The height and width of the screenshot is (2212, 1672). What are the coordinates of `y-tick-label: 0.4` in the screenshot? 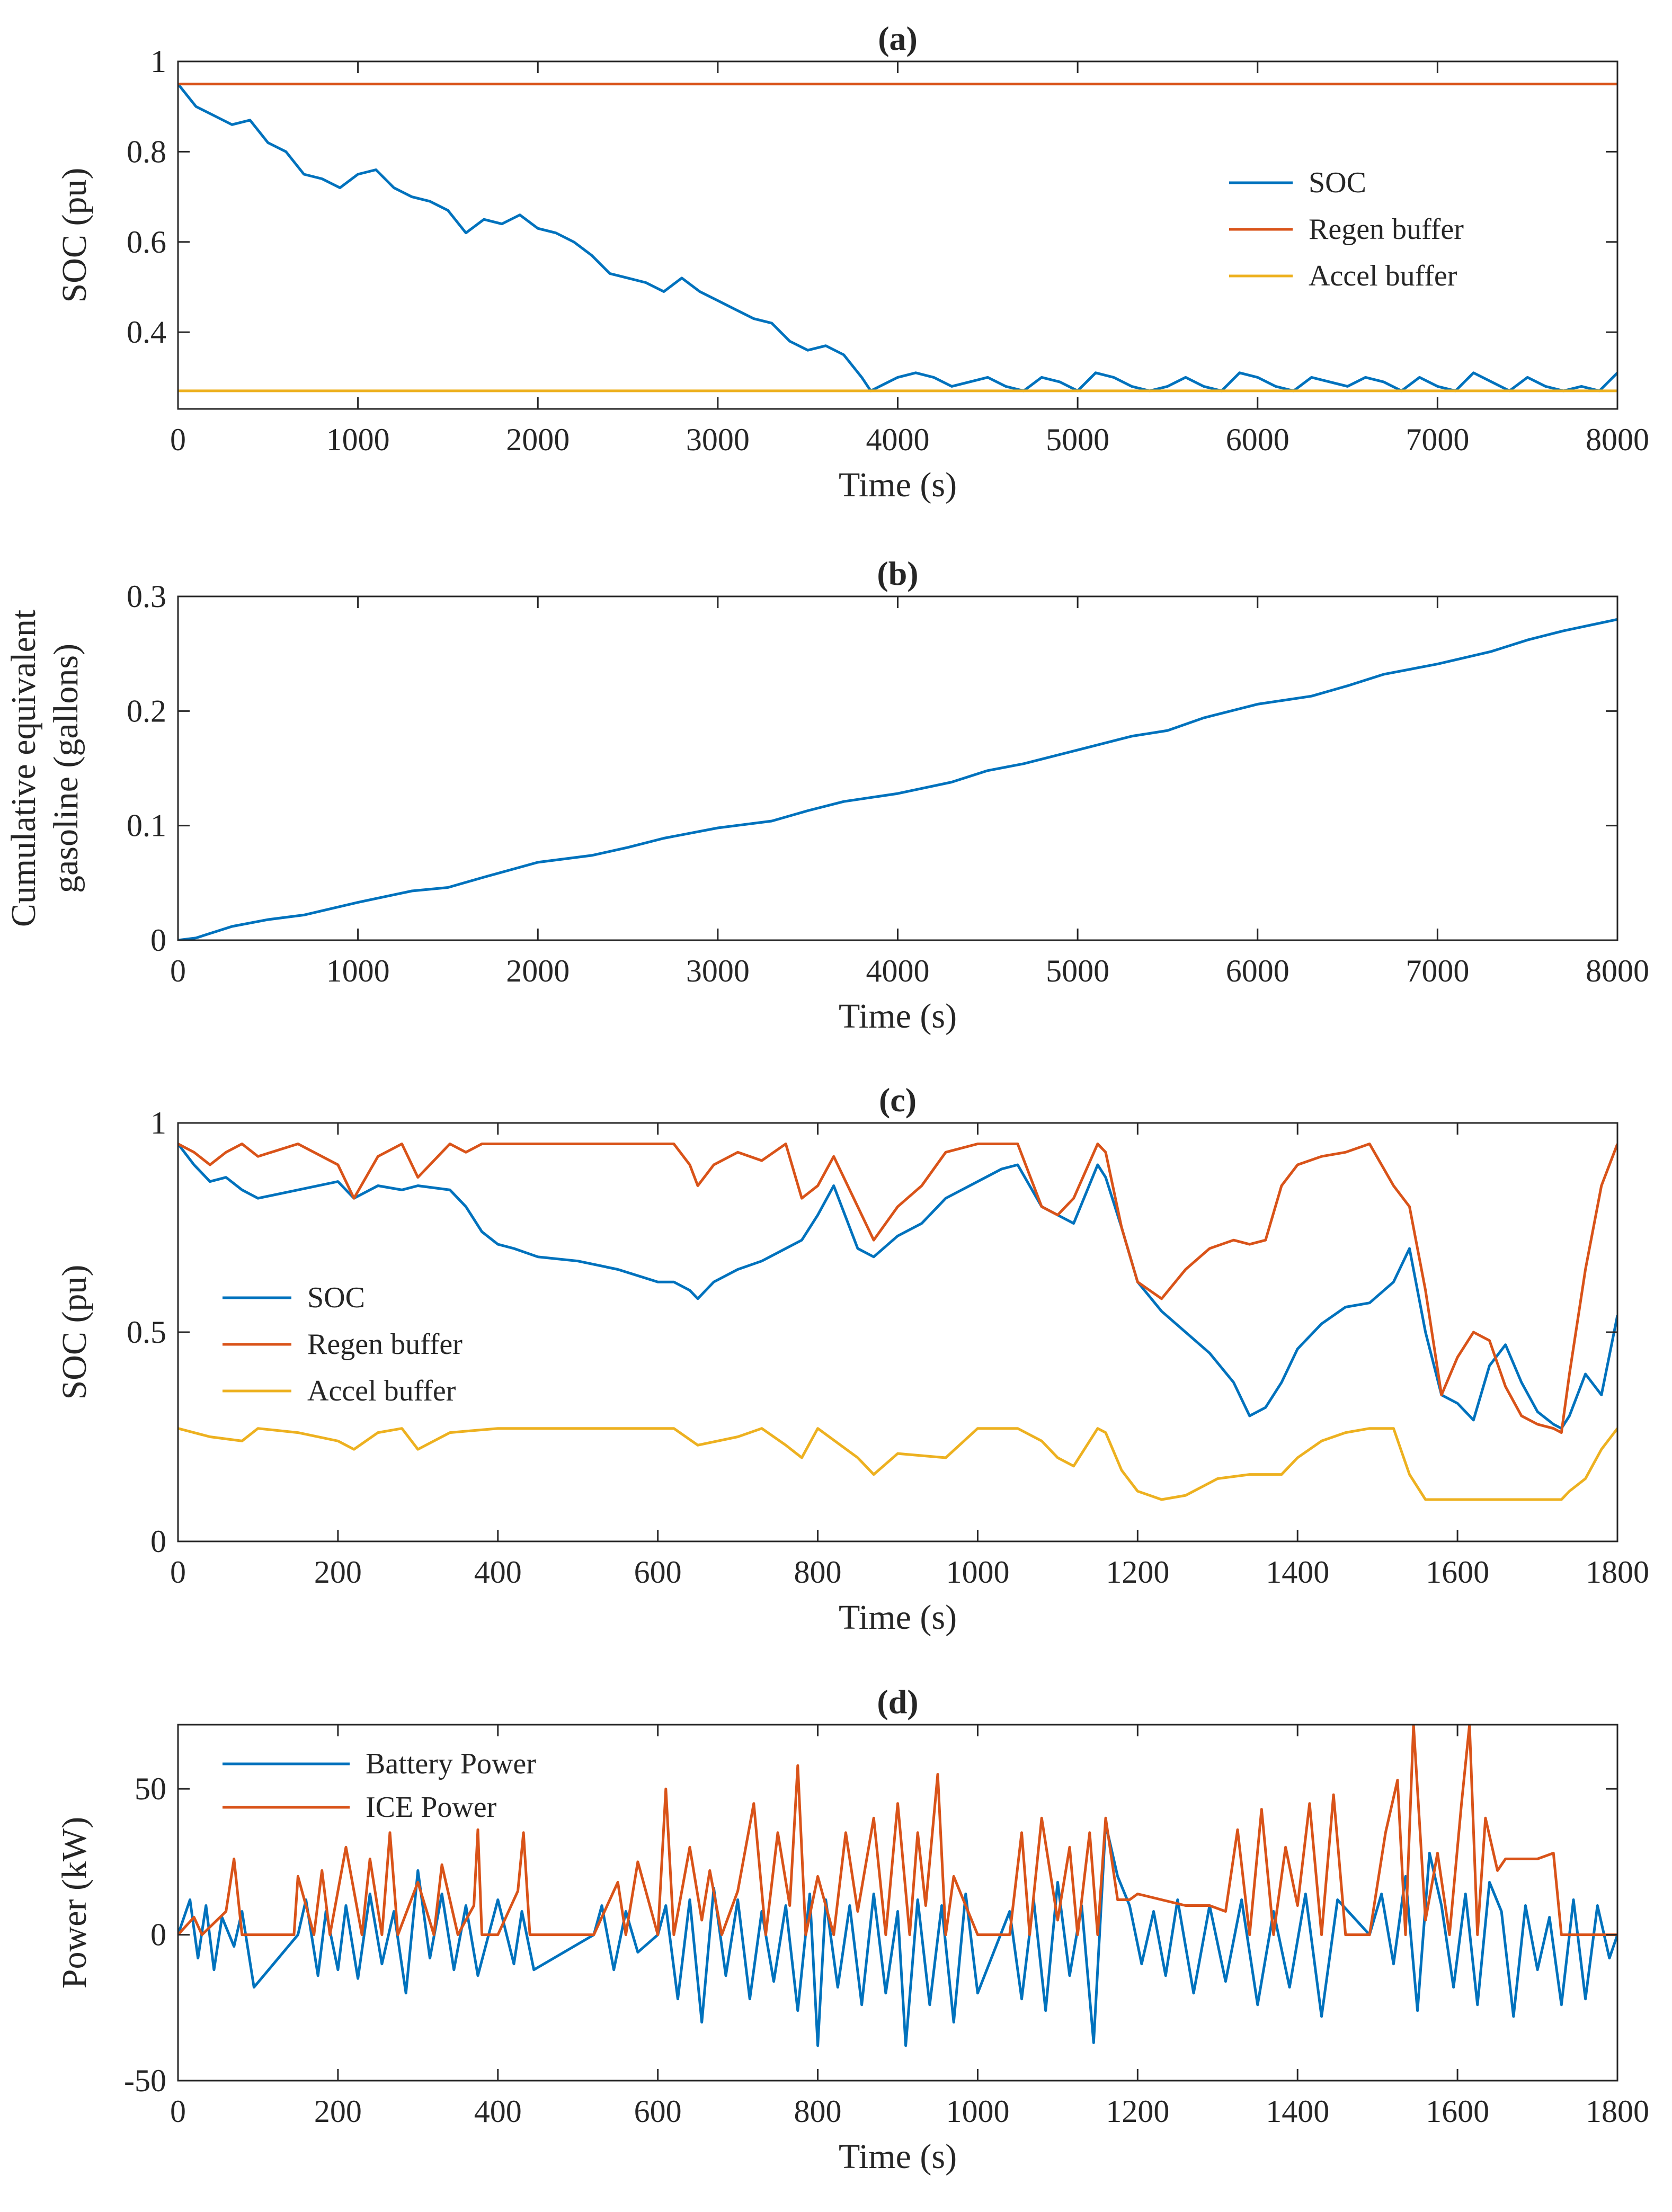 It's located at (146, 333).